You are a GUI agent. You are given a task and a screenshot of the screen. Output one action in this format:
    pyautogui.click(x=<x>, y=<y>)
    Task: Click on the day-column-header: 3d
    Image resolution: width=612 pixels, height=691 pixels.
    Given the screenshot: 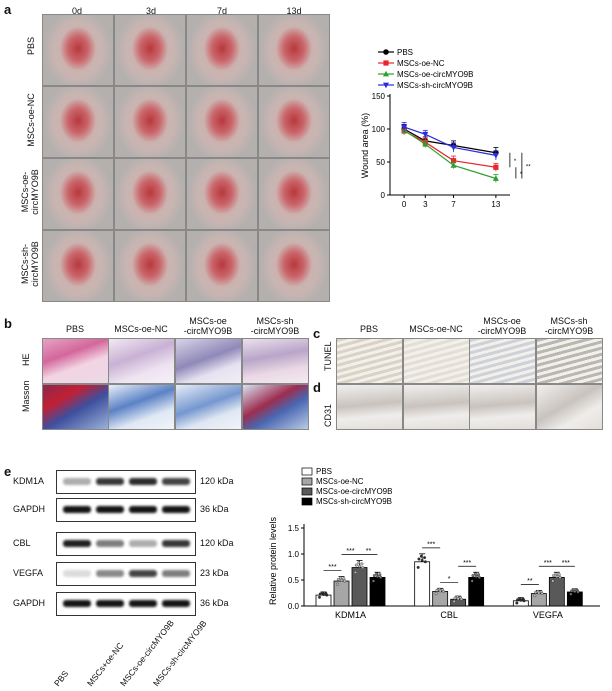 What is the action you would take?
    pyautogui.click(x=150, y=11)
    